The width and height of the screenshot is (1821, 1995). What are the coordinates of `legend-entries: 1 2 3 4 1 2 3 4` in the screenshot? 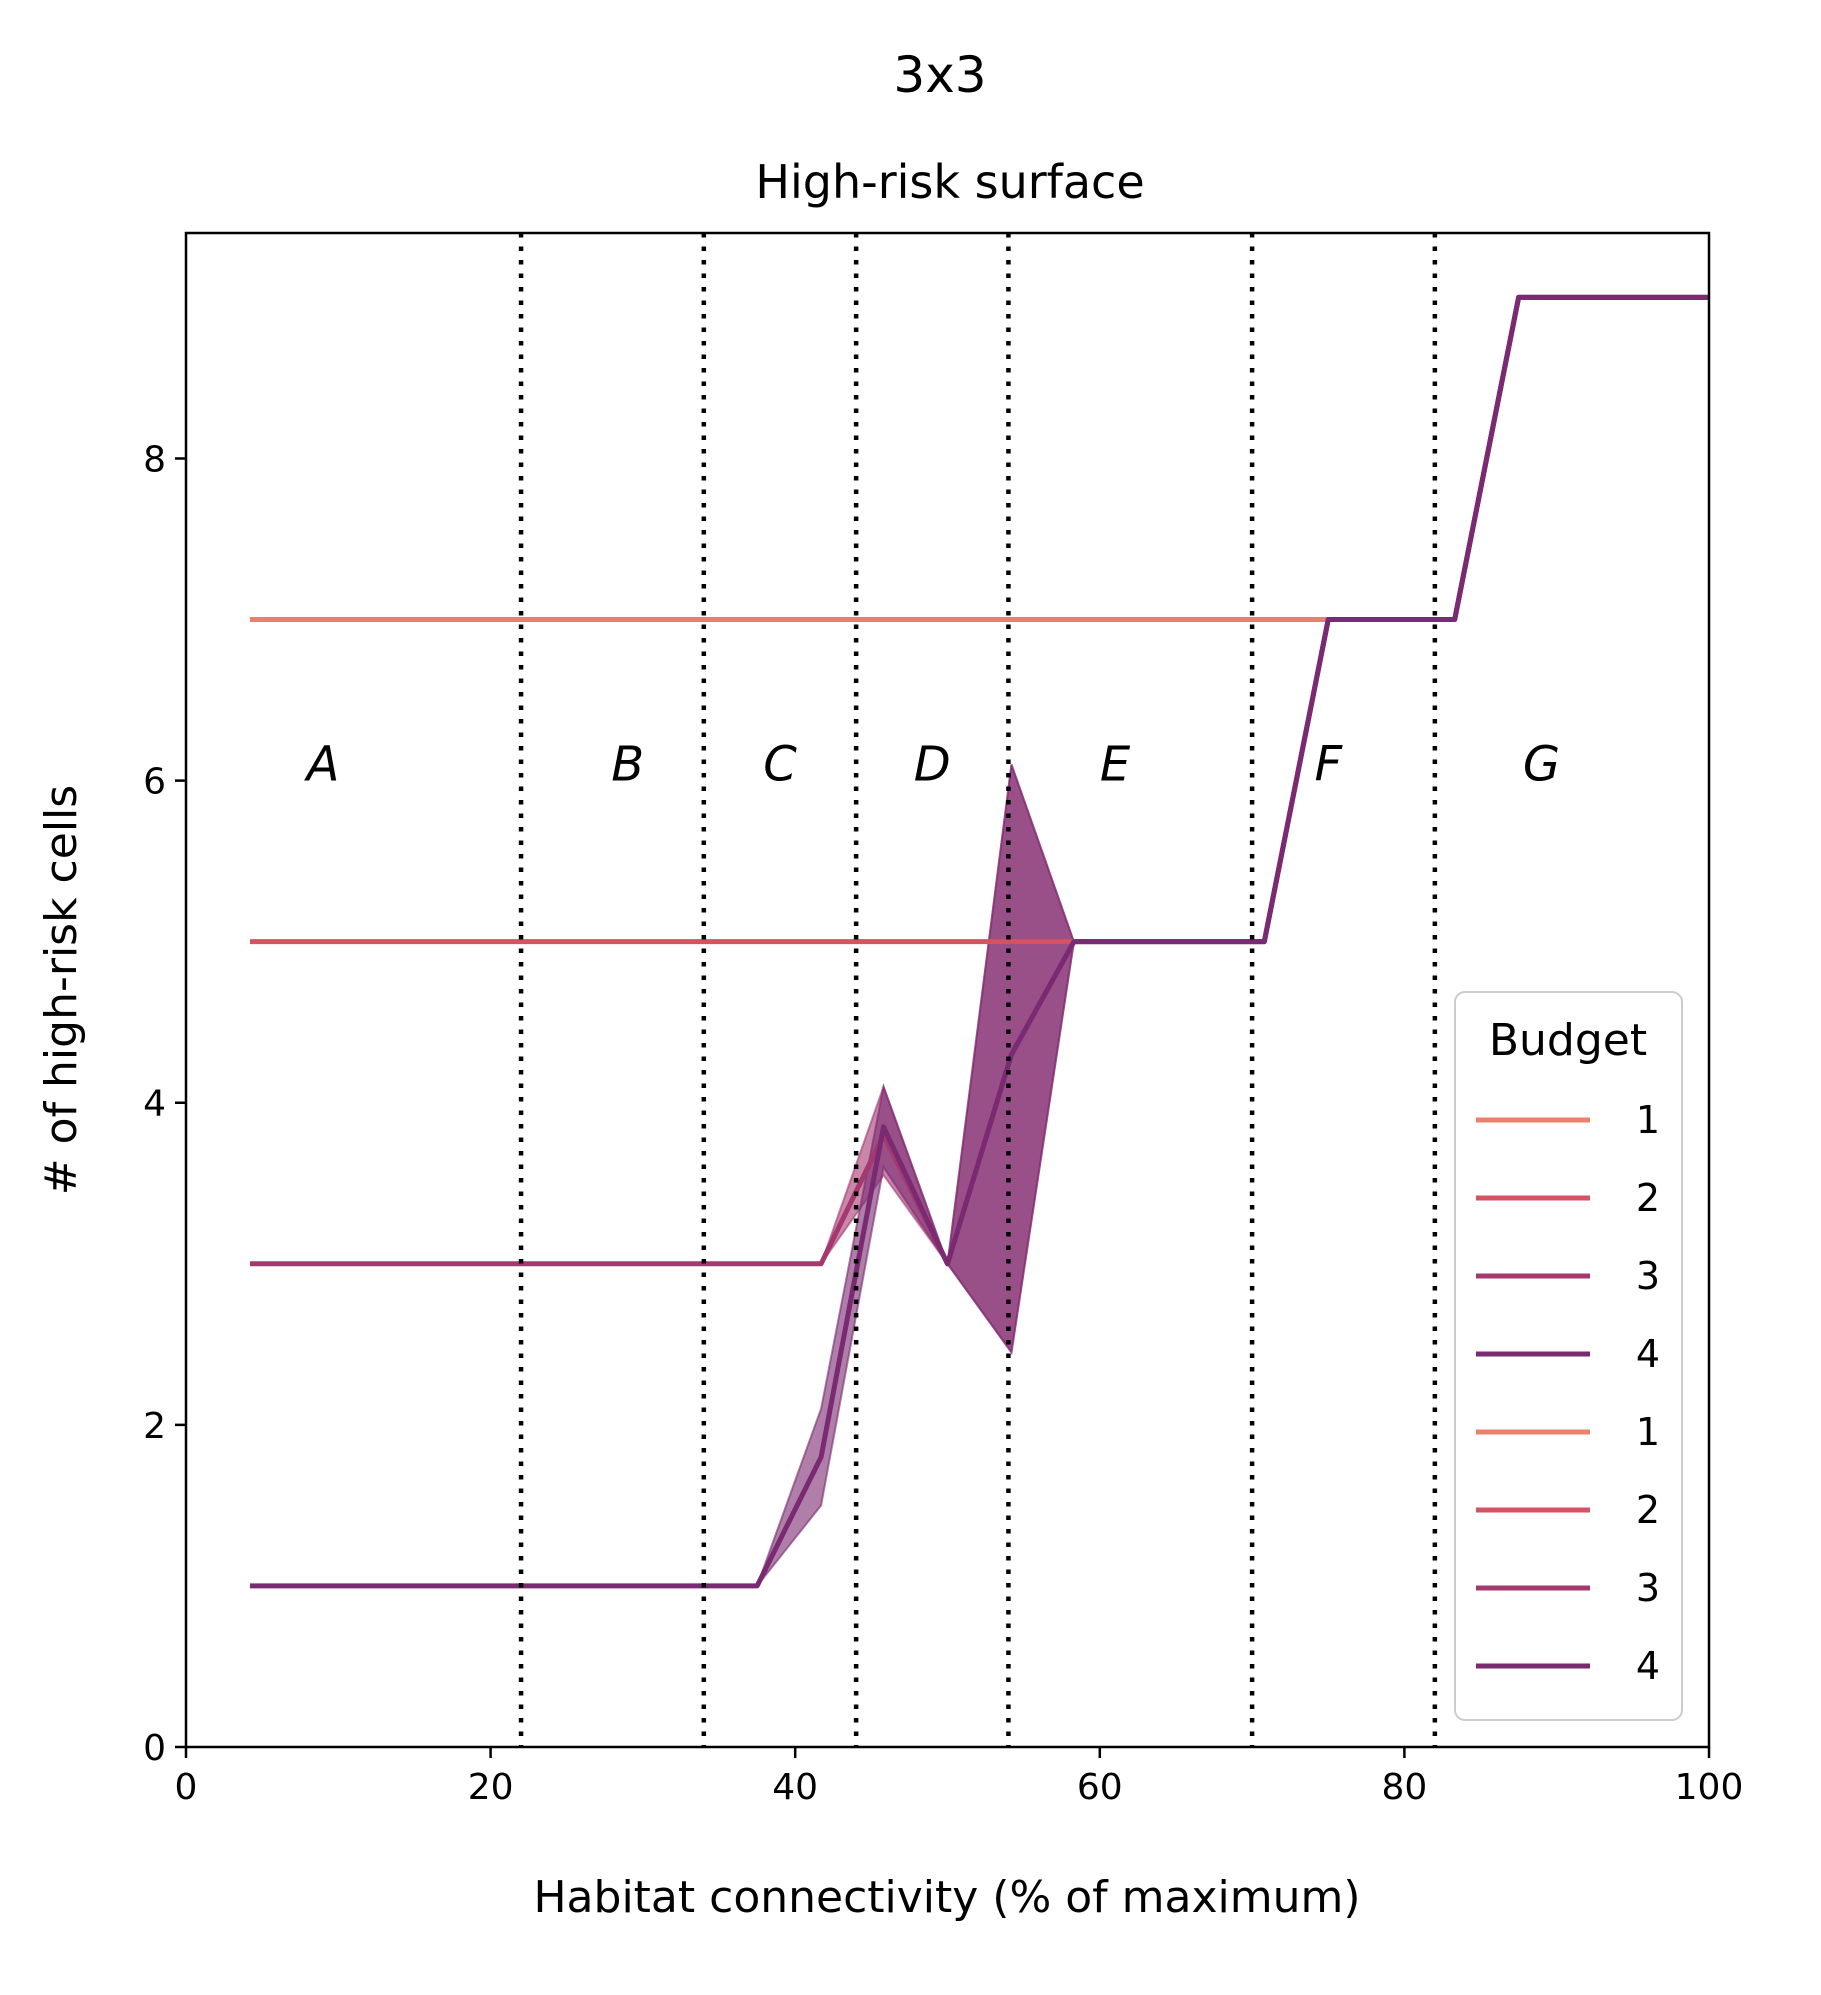 It's located at (1568, 1393).